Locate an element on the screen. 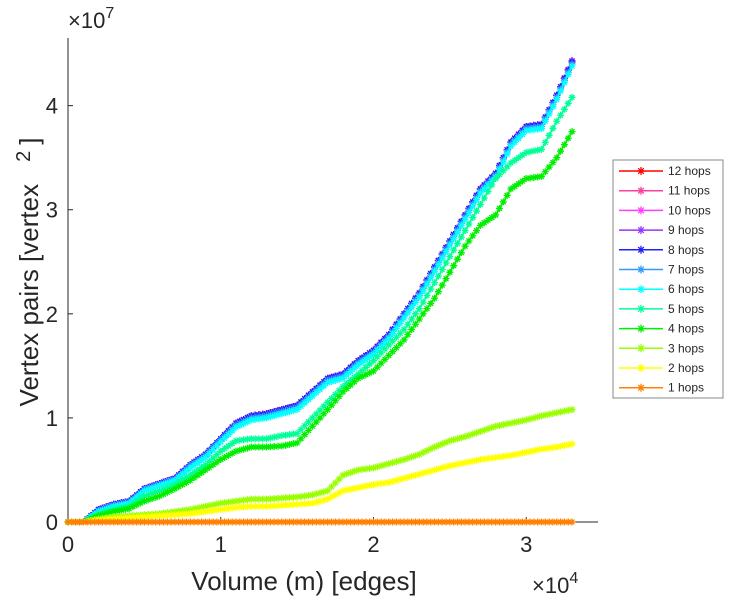  y-multiplier-base: ×10 is located at coordinates (86, 20).